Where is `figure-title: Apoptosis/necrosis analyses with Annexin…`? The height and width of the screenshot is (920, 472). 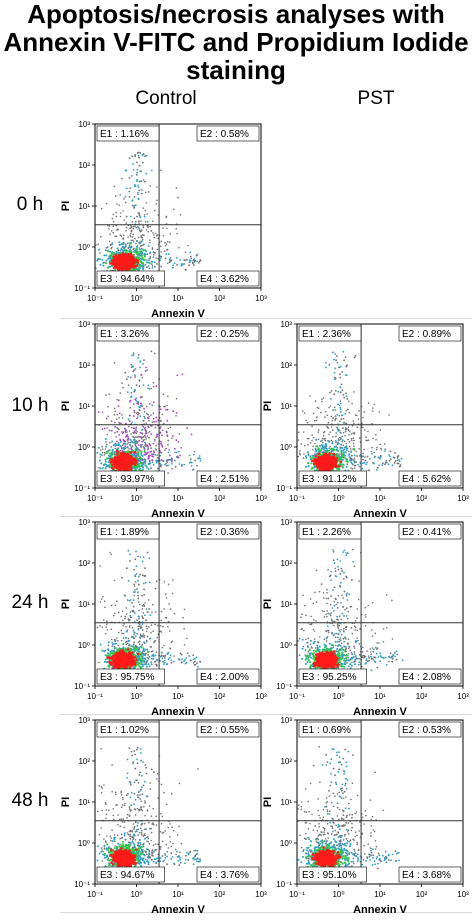
figure-title: Apoptosis/necrosis analyses with Annexin… is located at coordinates (236, 42).